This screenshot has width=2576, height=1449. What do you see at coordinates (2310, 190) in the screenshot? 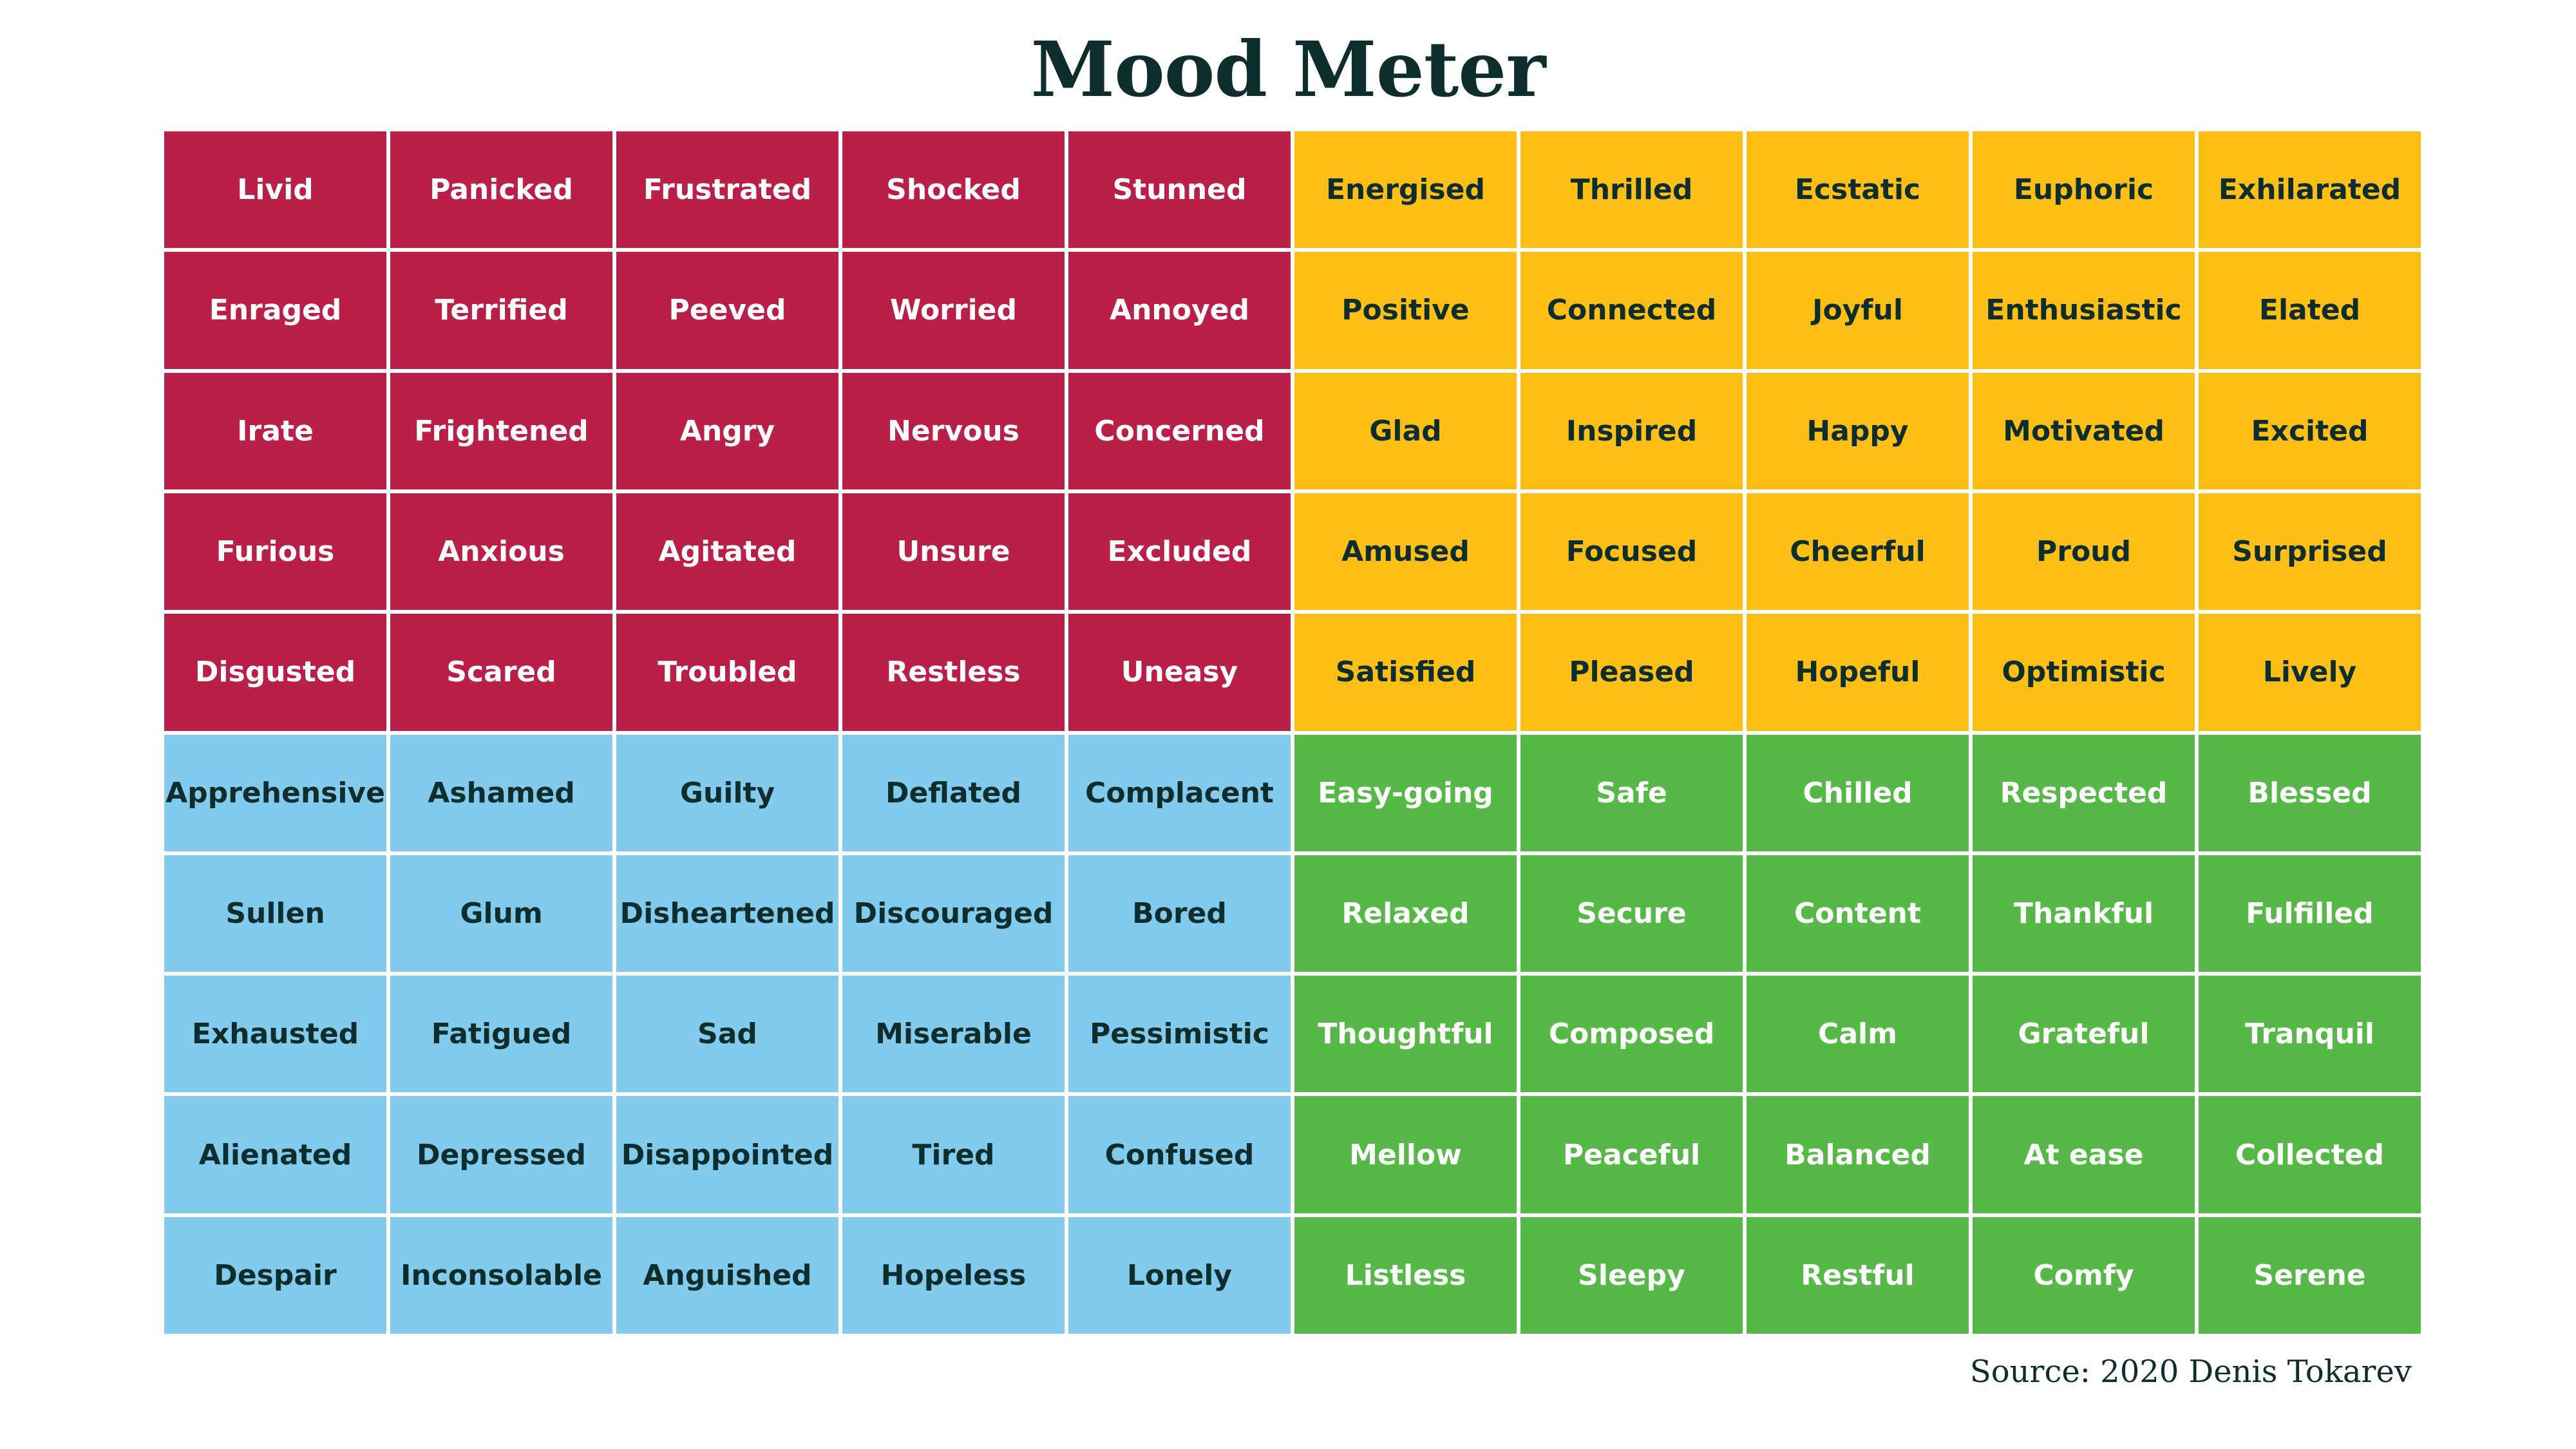
I see `mood-cell-yellow: Exhilarated` at bounding box center [2310, 190].